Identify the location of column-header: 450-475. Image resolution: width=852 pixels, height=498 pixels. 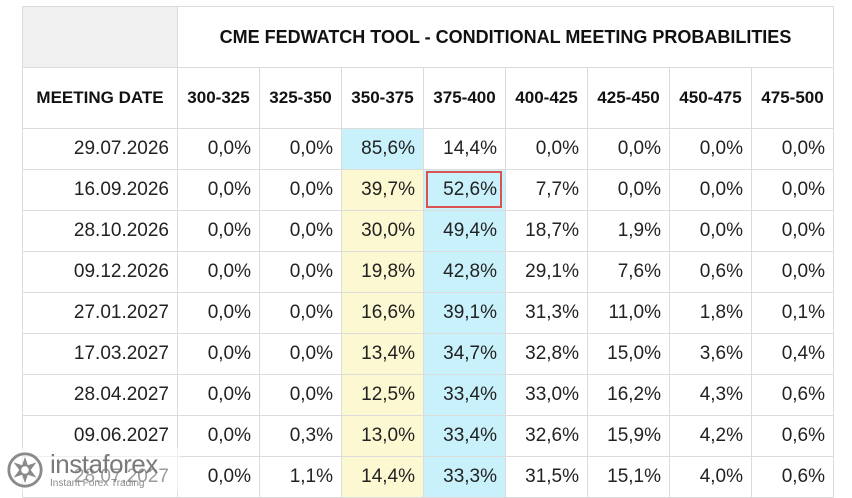
(711, 98).